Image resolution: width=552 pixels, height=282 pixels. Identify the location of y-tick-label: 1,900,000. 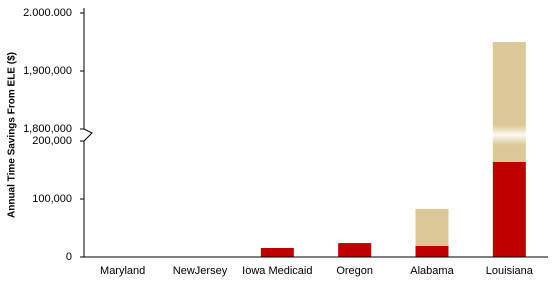
(47, 71).